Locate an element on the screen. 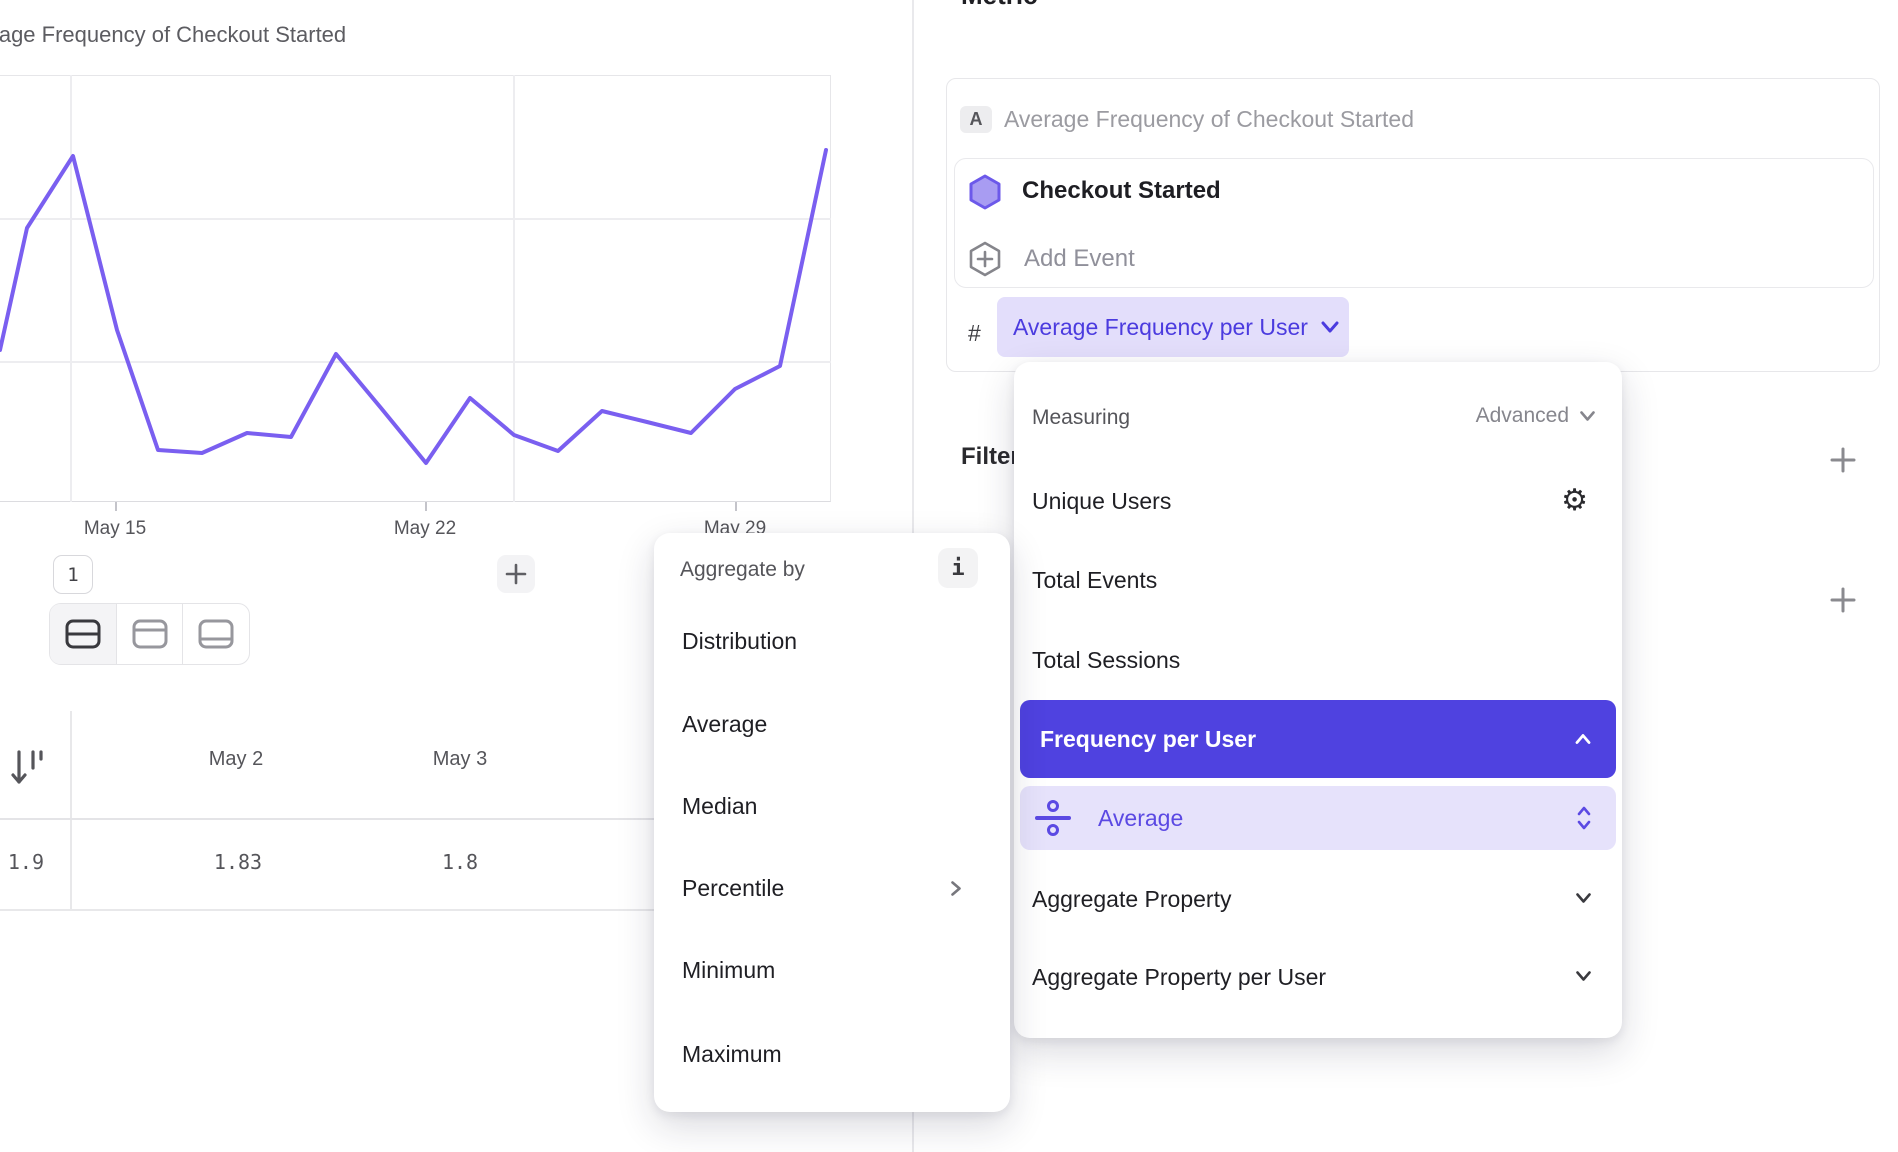 The width and height of the screenshot is (1898, 1152). line-chart is located at coordinates (414, 306).